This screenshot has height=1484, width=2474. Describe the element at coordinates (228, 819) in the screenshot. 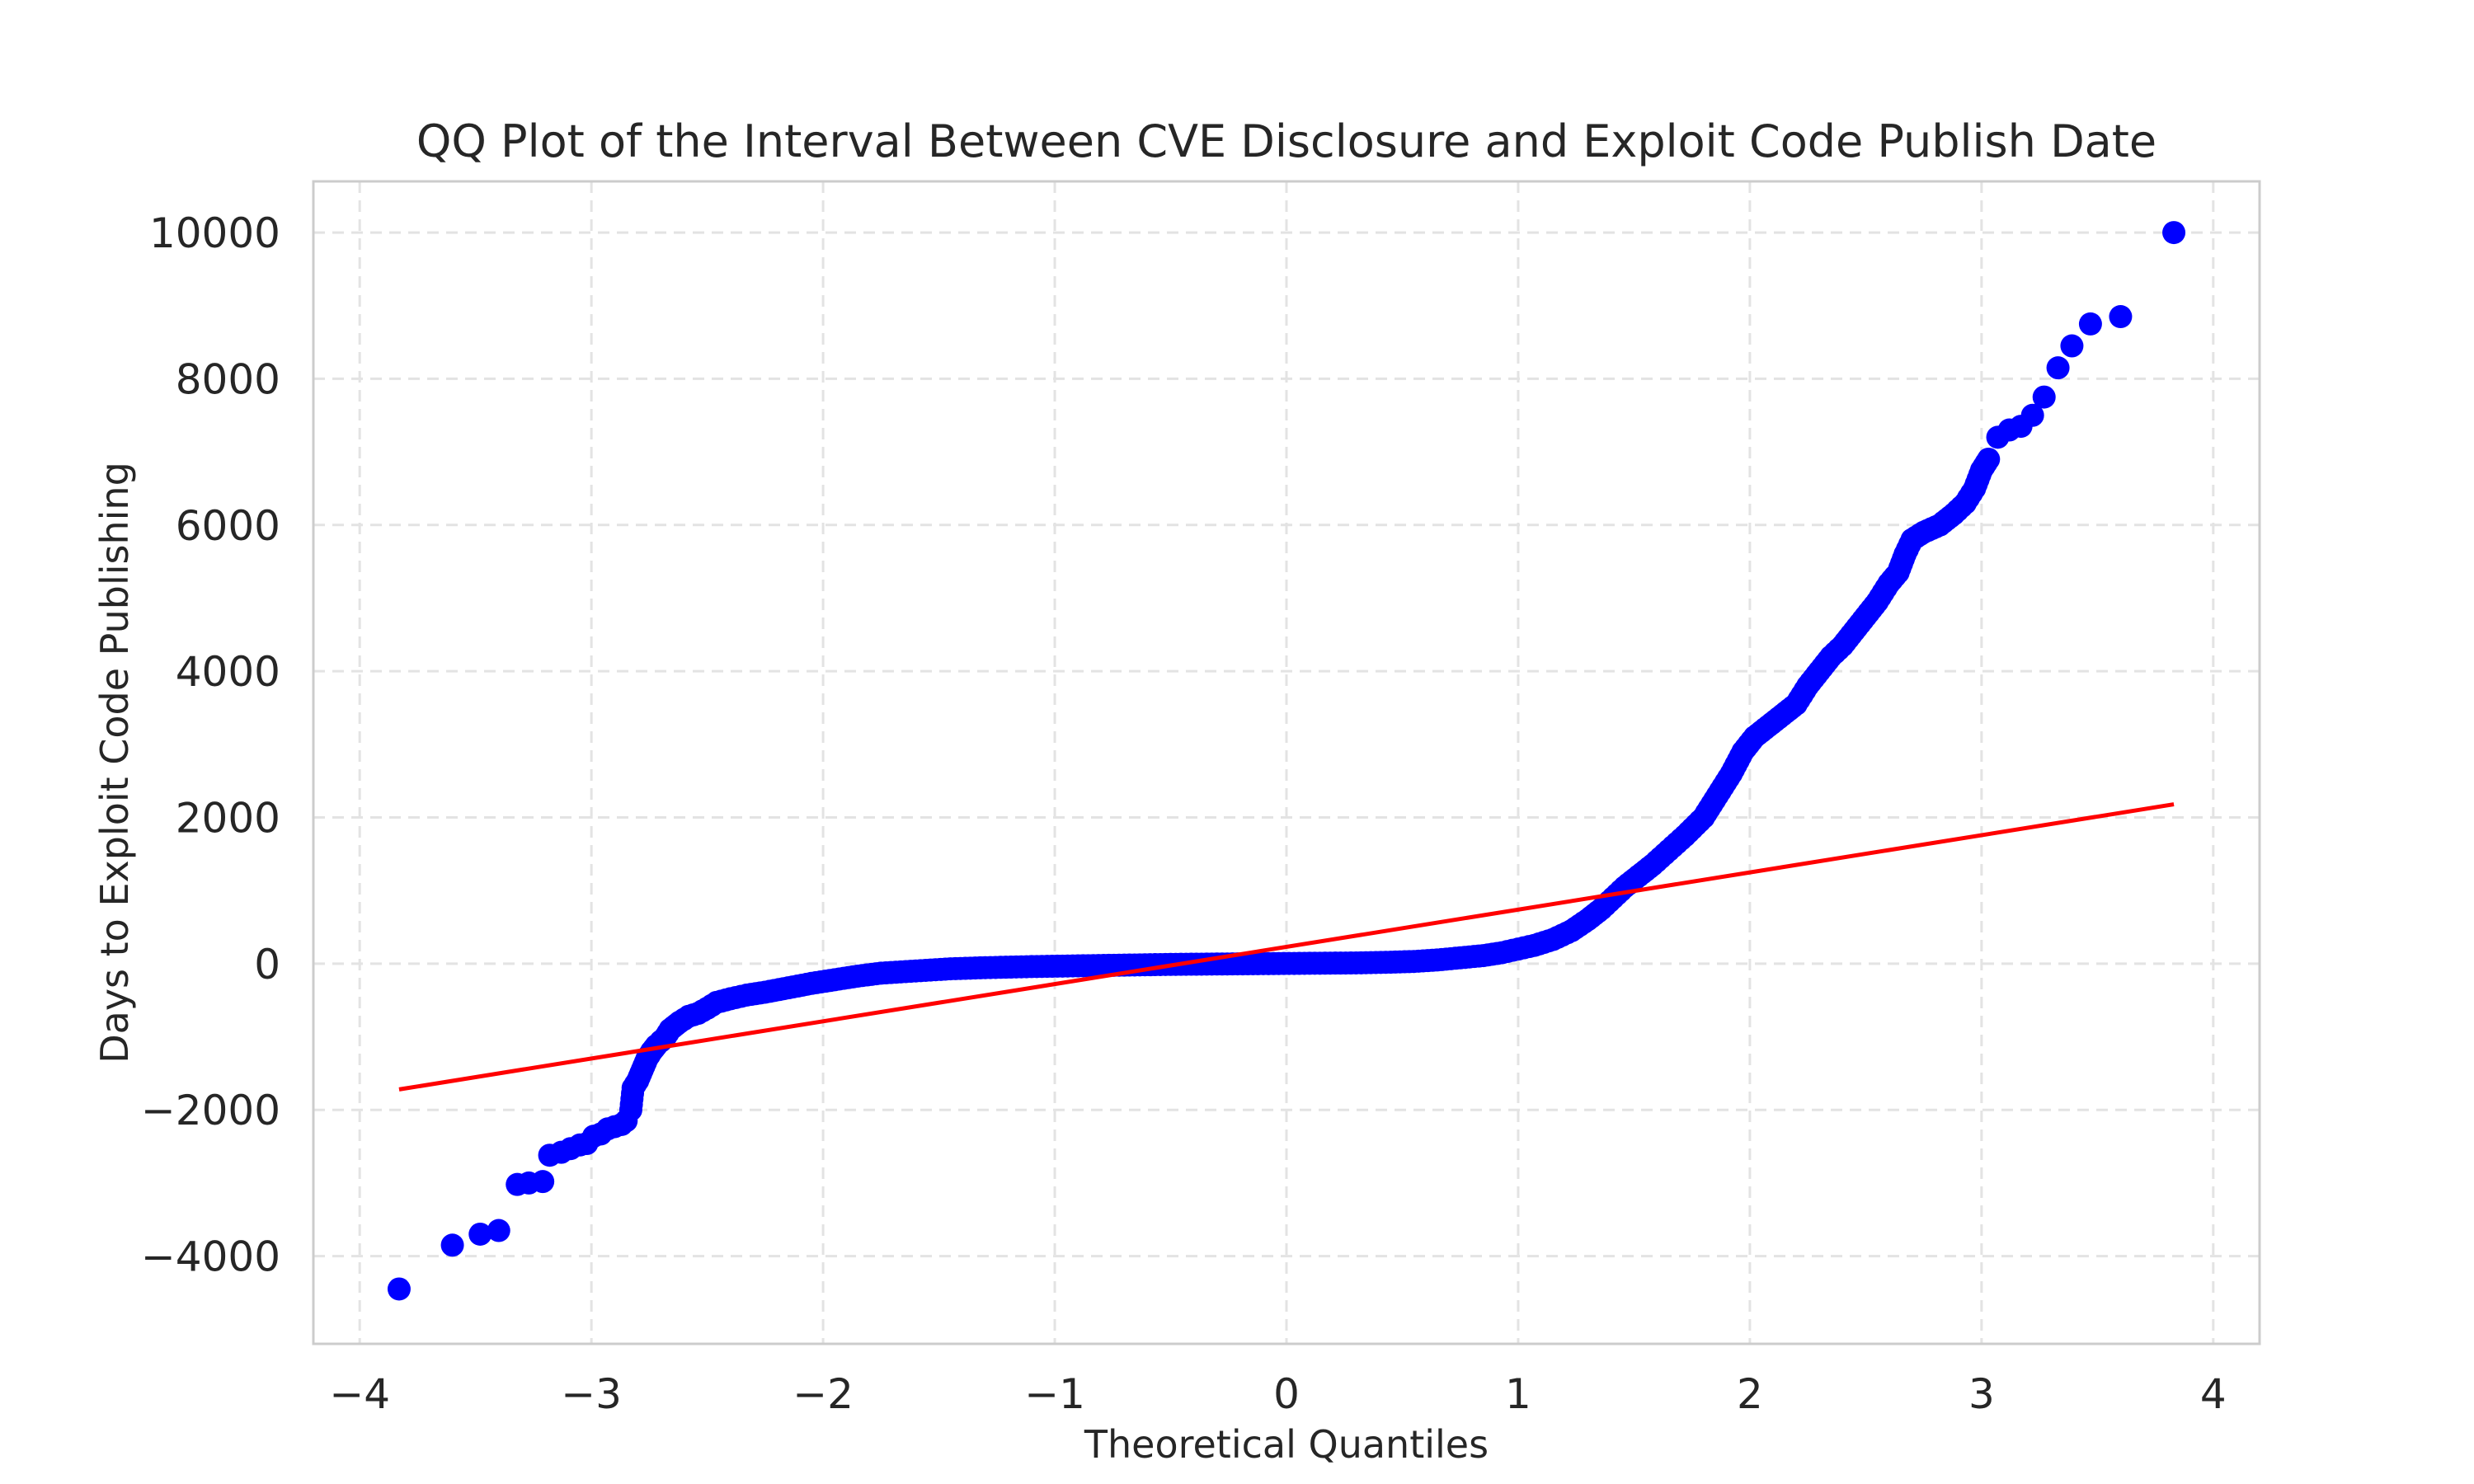

I see `y-tick-label: 2000` at that location.